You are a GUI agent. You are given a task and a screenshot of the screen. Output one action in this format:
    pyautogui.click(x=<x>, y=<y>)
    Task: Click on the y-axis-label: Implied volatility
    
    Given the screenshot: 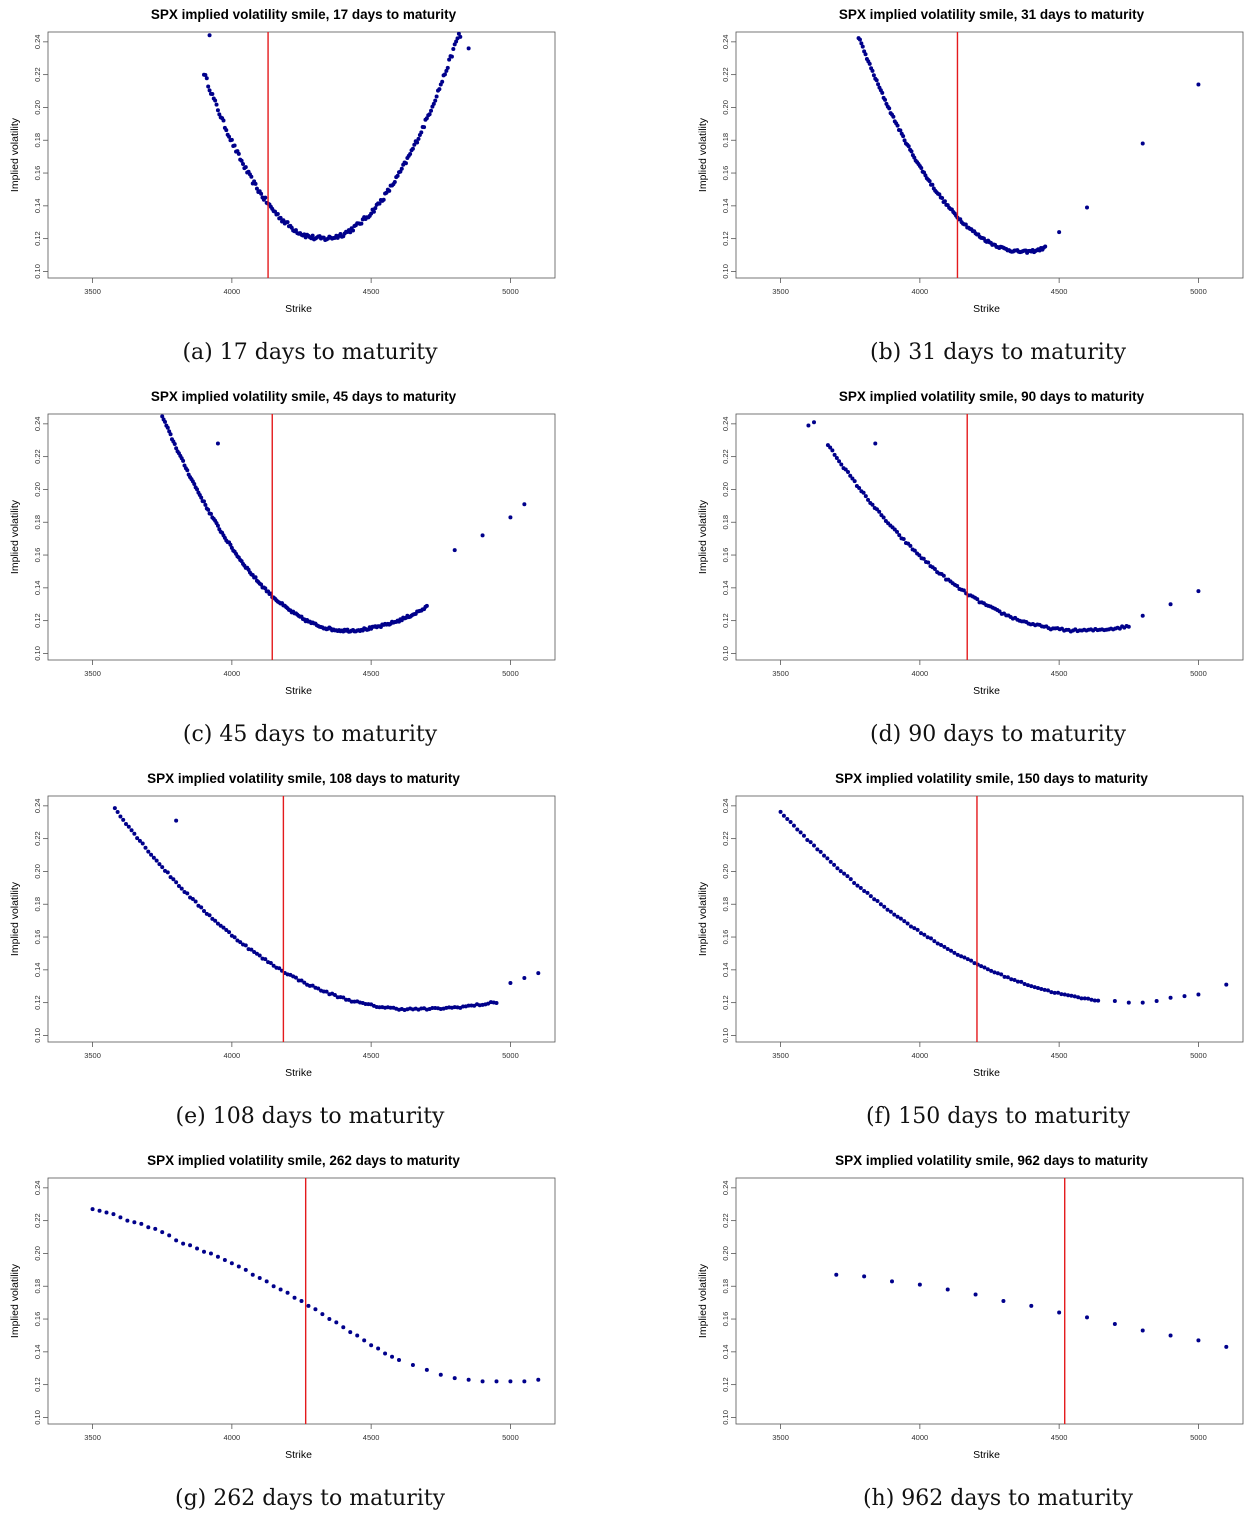 What is the action you would take?
    pyautogui.click(x=15, y=918)
    